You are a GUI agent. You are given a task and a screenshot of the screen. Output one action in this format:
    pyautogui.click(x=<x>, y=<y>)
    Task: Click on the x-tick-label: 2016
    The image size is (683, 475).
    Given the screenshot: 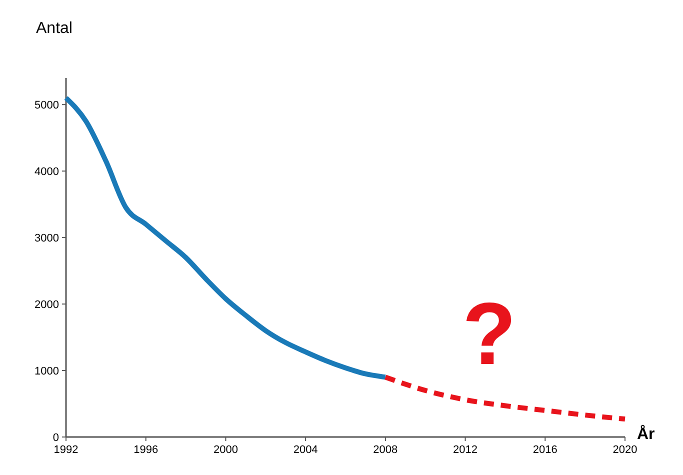 What is the action you would take?
    pyautogui.click(x=545, y=450)
    